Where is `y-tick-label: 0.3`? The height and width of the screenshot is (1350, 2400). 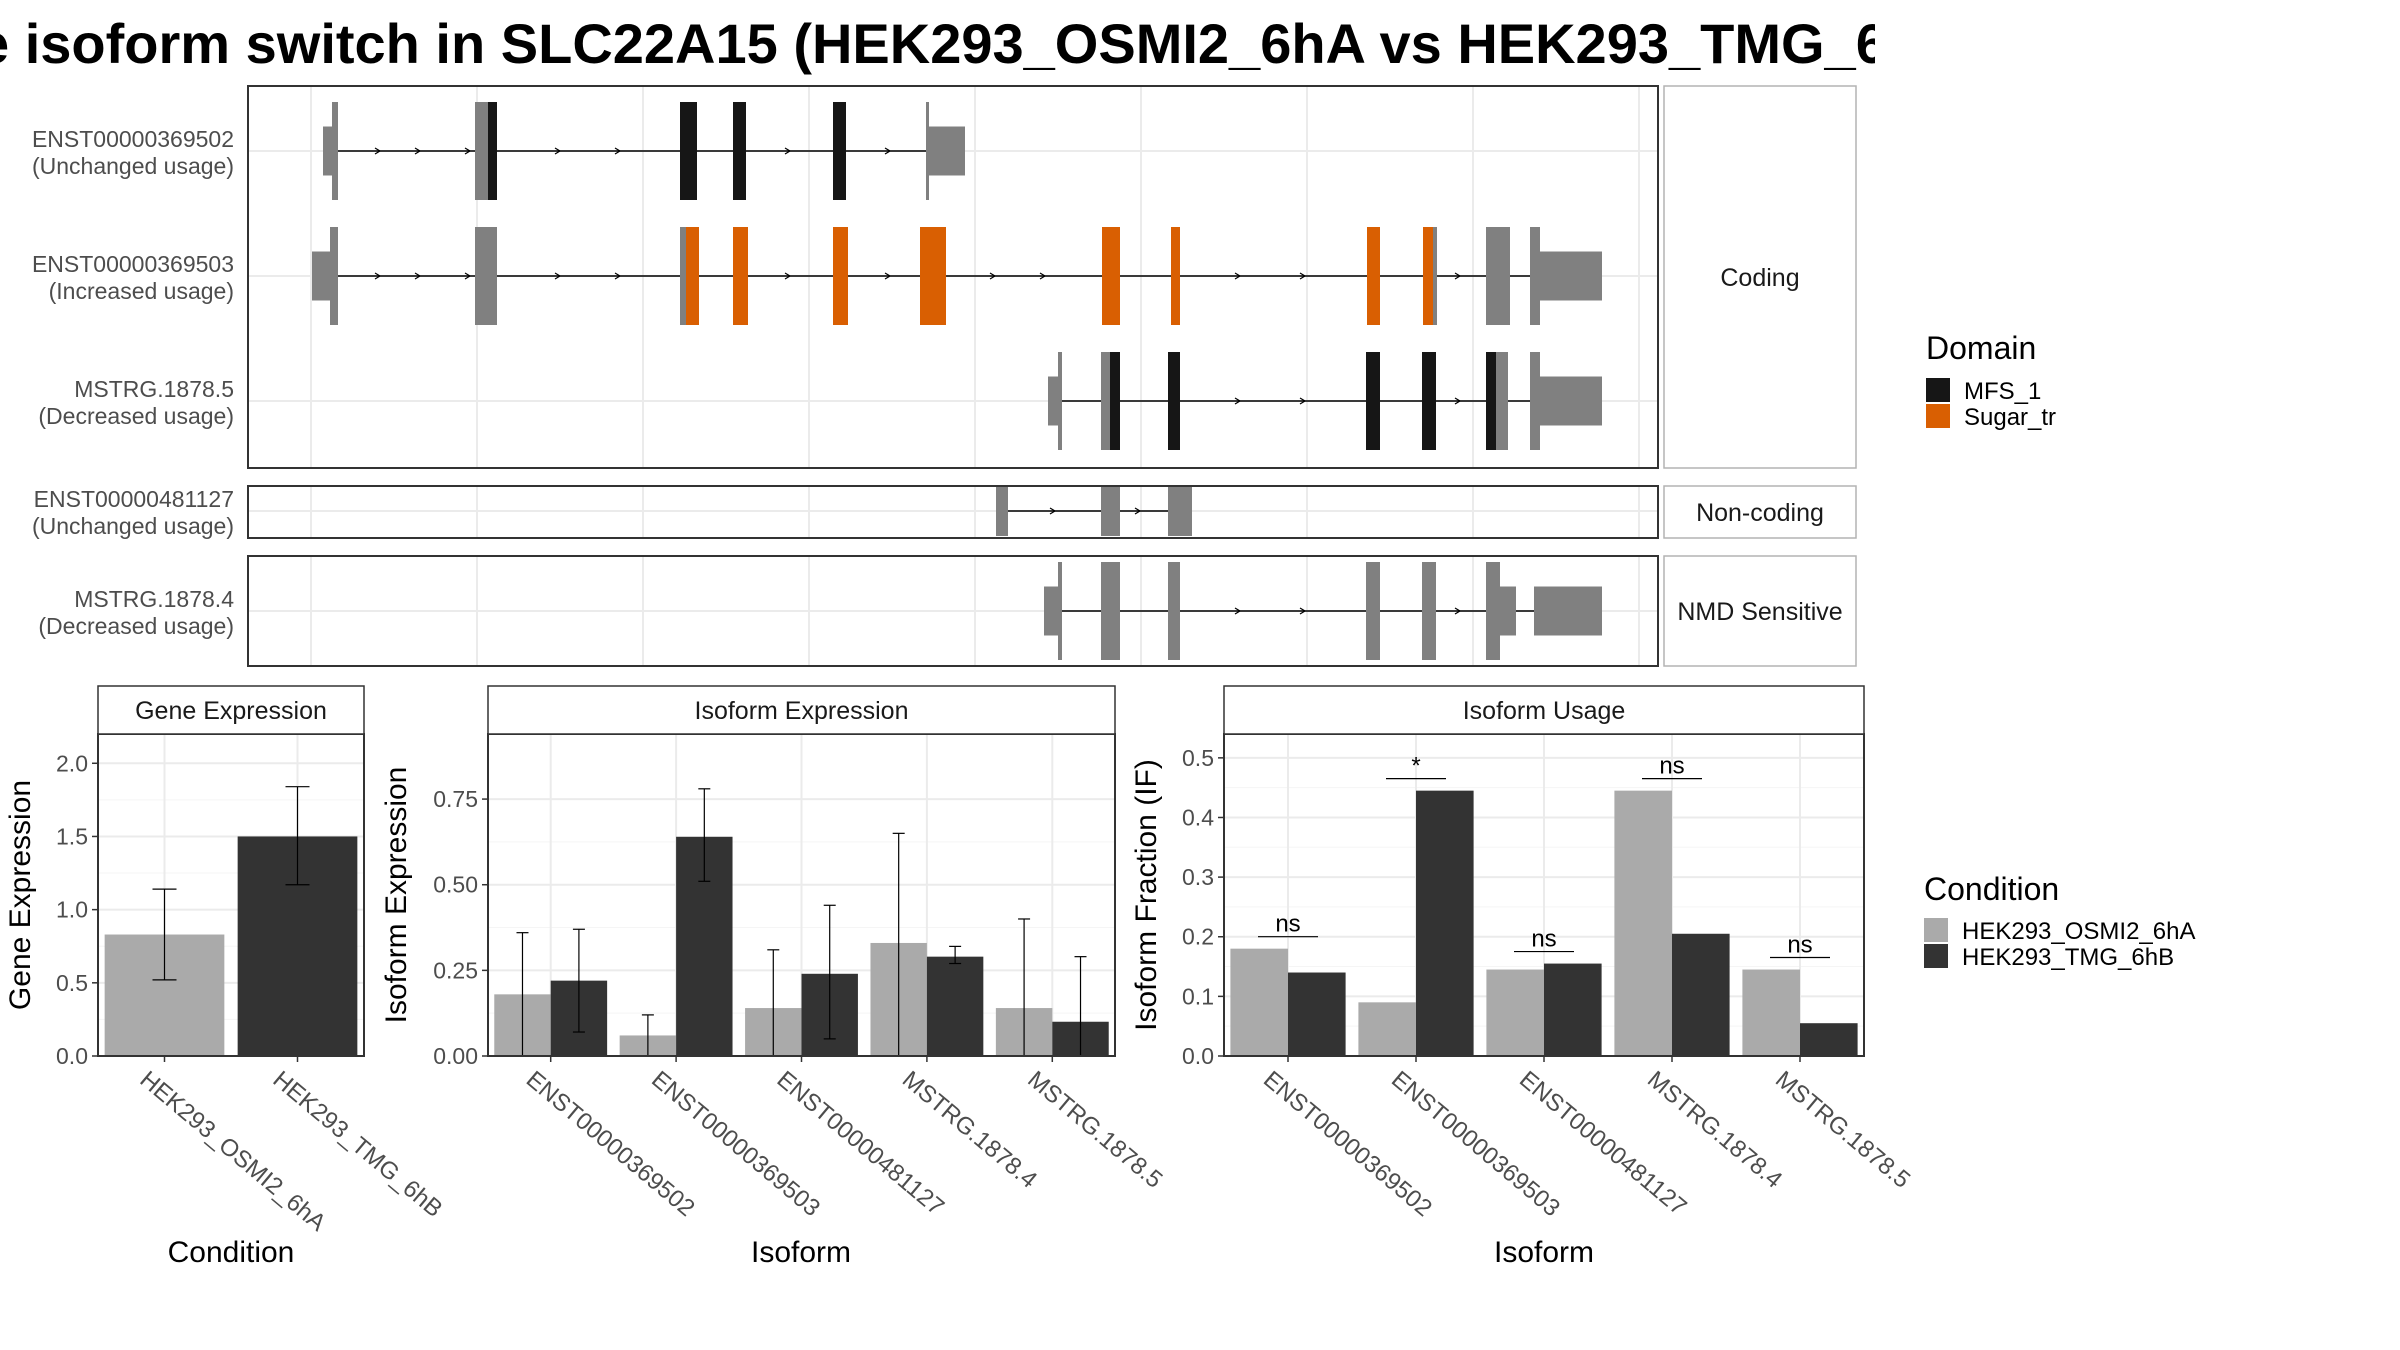 y-tick-label: 0.3 is located at coordinates (1198, 877).